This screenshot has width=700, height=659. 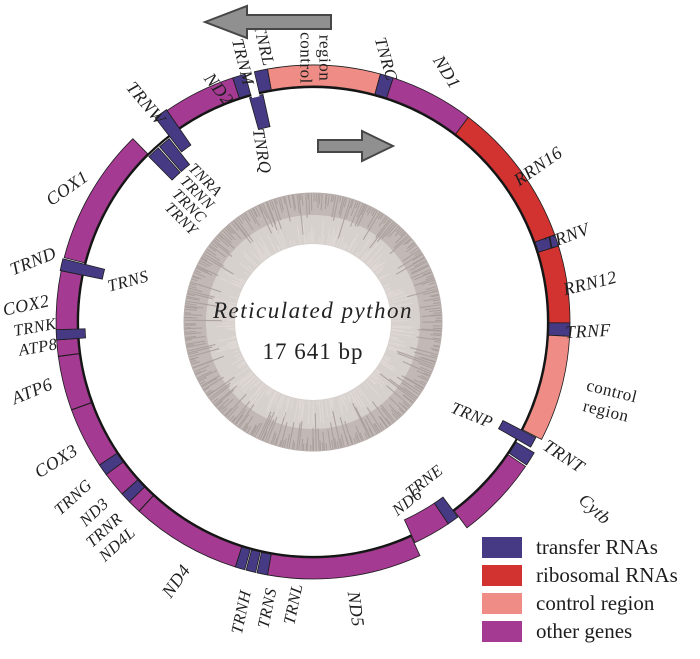 I want to click on rrna-swatch-icon, so click(x=502, y=575).